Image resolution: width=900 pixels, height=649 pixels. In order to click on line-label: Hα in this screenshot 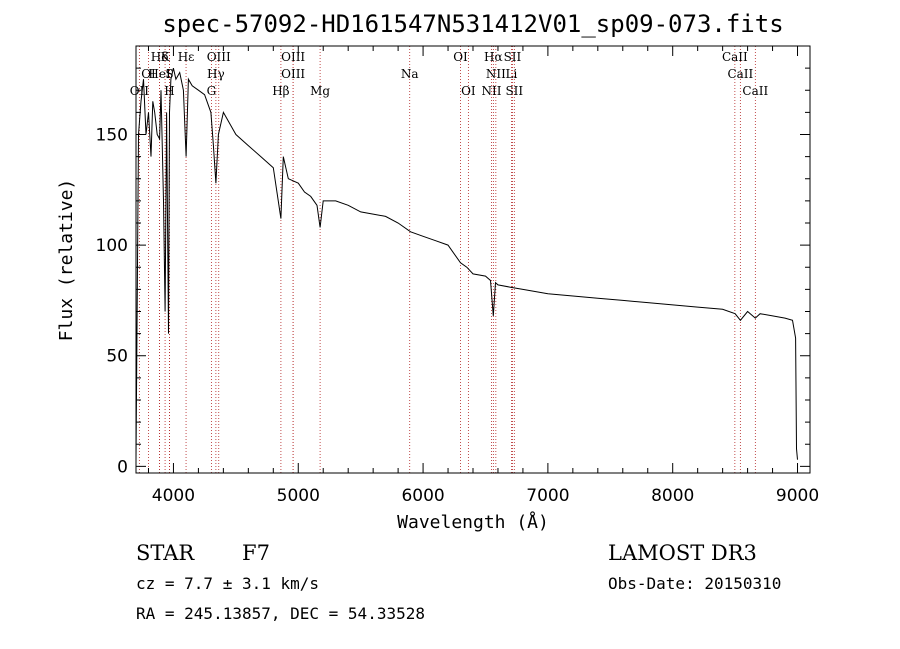, I will do `click(493, 57)`.